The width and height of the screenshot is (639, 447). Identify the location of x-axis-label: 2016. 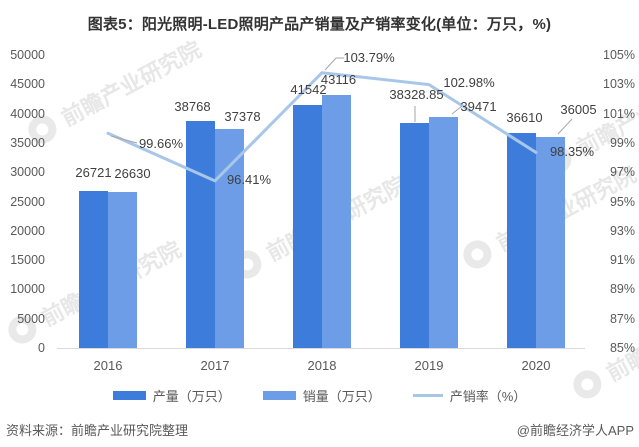
(108, 365).